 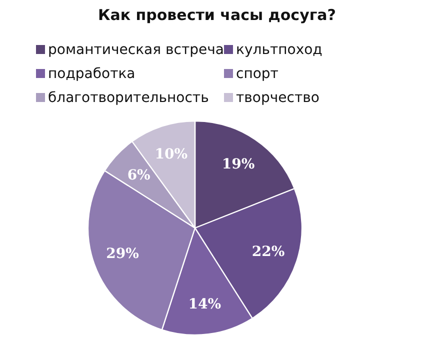 I want to click on legend-label: творчество, so click(x=278, y=98).